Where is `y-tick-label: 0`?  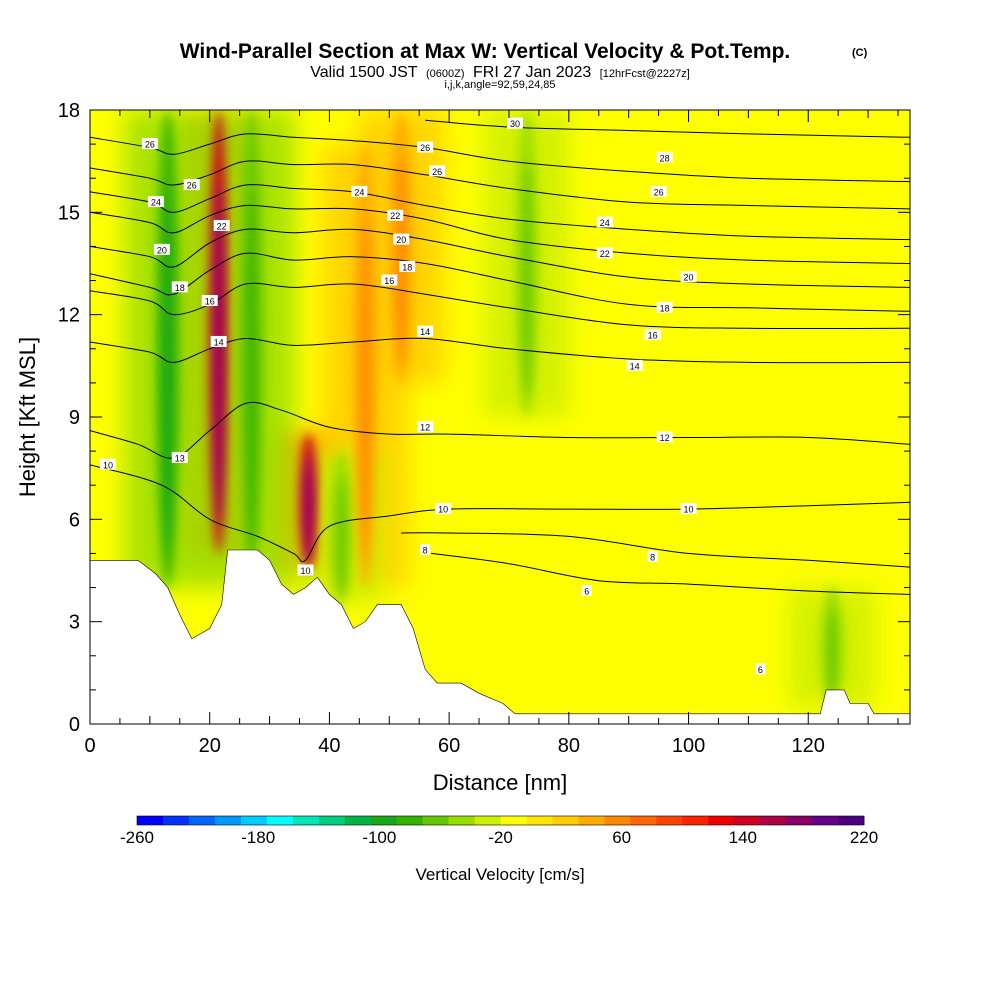
y-tick-label: 0 is located at coordinates (74, 725).